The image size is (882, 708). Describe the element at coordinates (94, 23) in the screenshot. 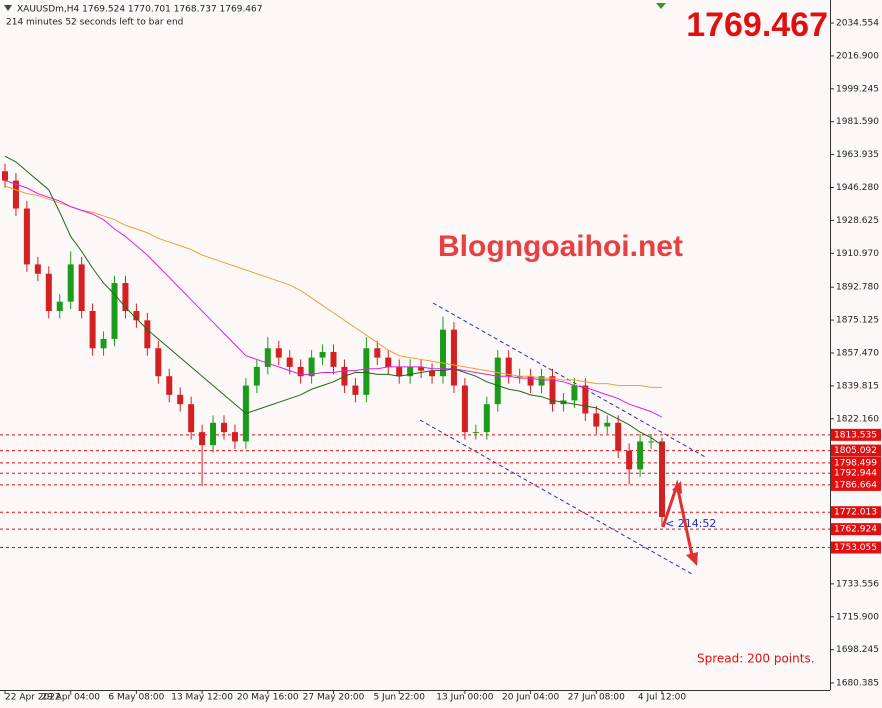

I see `chart-subtitle: 214 minutes 52 seconds left to bar end` at that location.